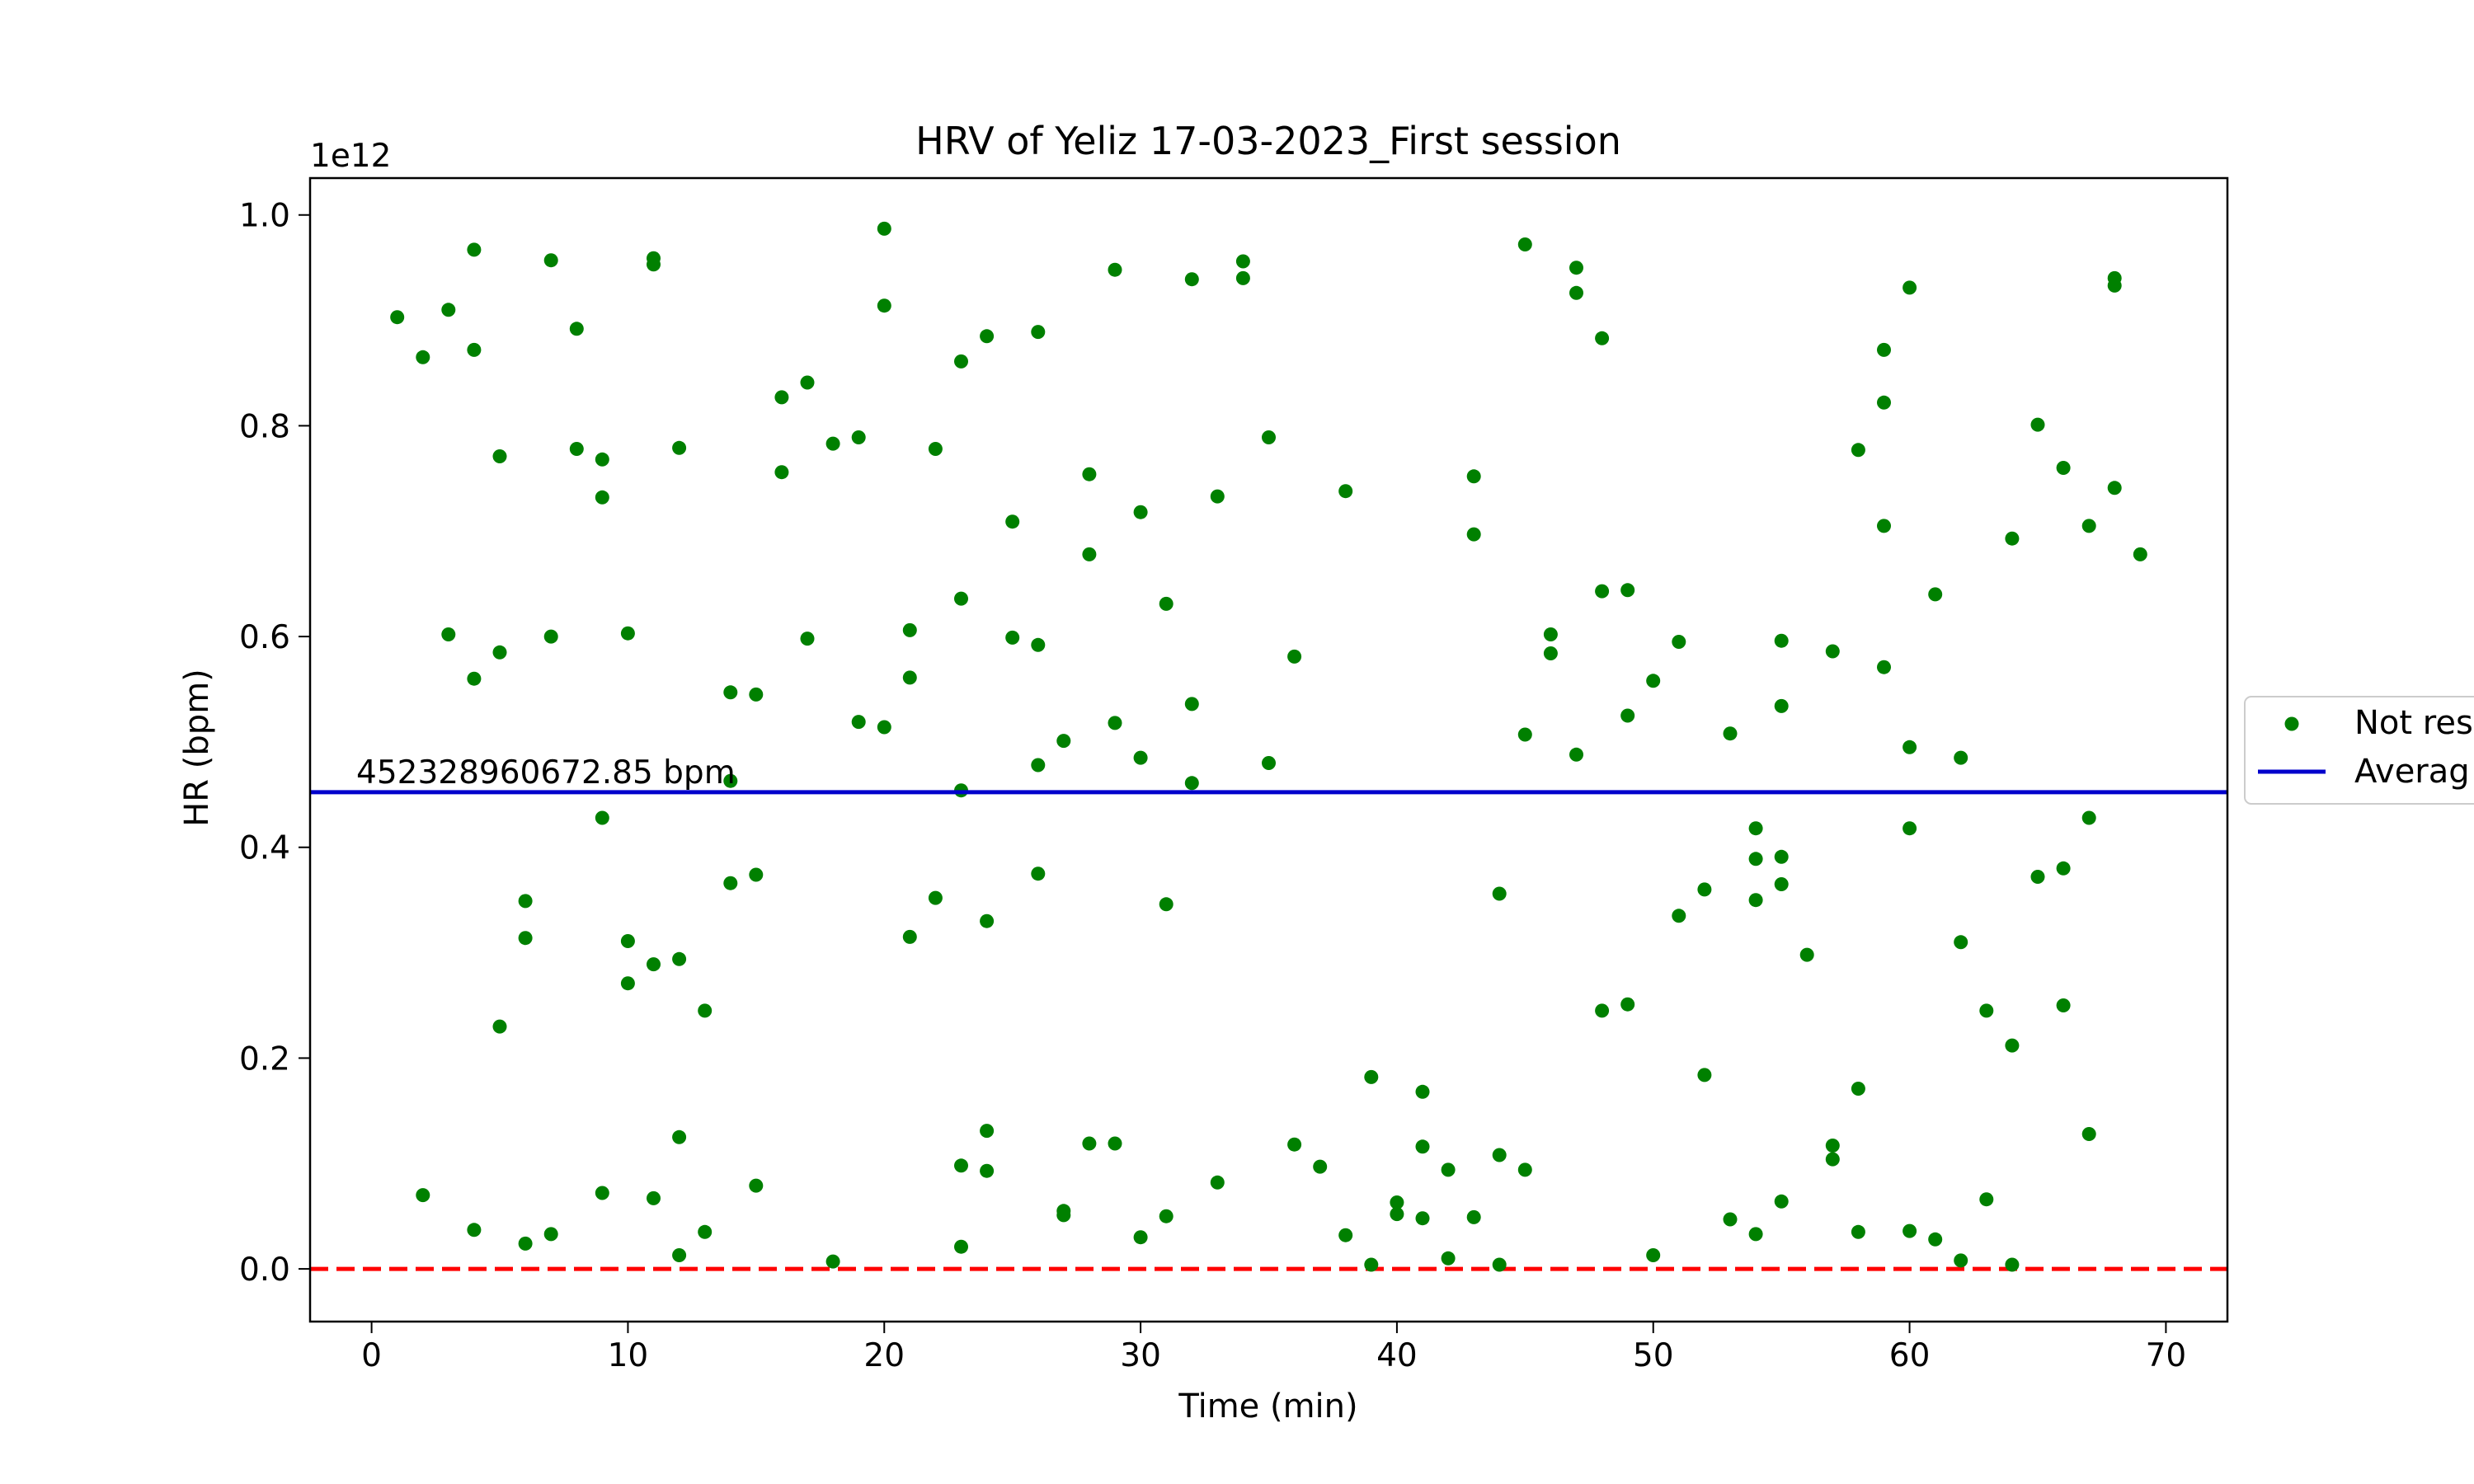  Describe the element at coordinates (264, 1270) in the screenshot. I see `y-tick-label: 0.0` at that location.